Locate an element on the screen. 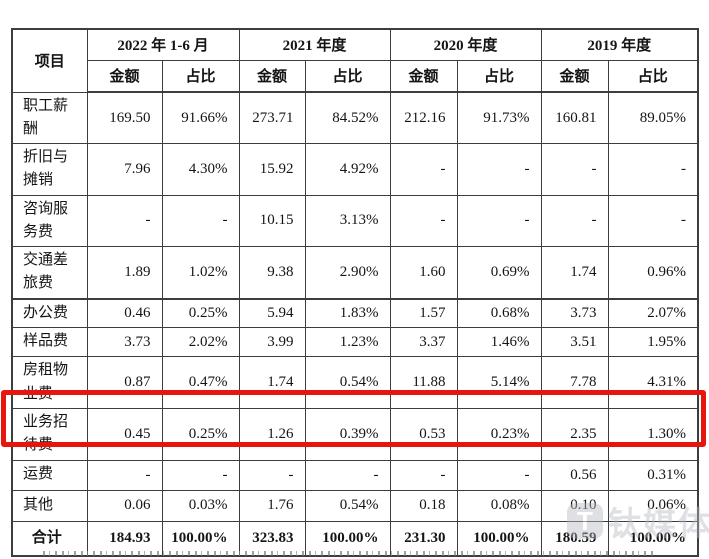  cell-value: 4.31% is located at coordinates (653, 382).